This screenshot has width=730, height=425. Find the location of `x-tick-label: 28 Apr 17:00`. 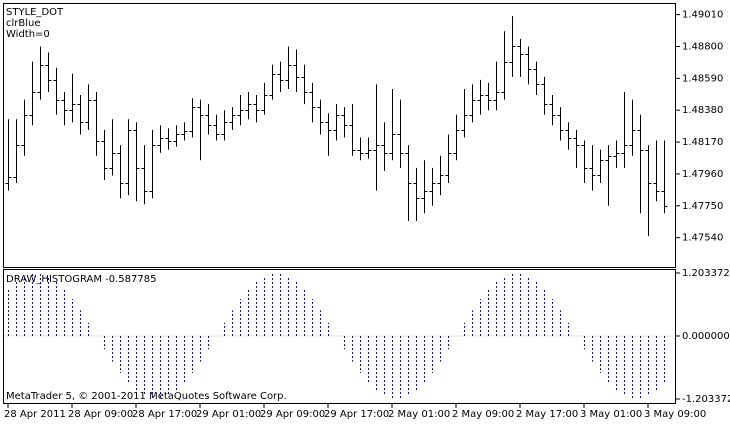

x-tick-label: 28 Apr 17:00 is located at coordinates (164, 414).